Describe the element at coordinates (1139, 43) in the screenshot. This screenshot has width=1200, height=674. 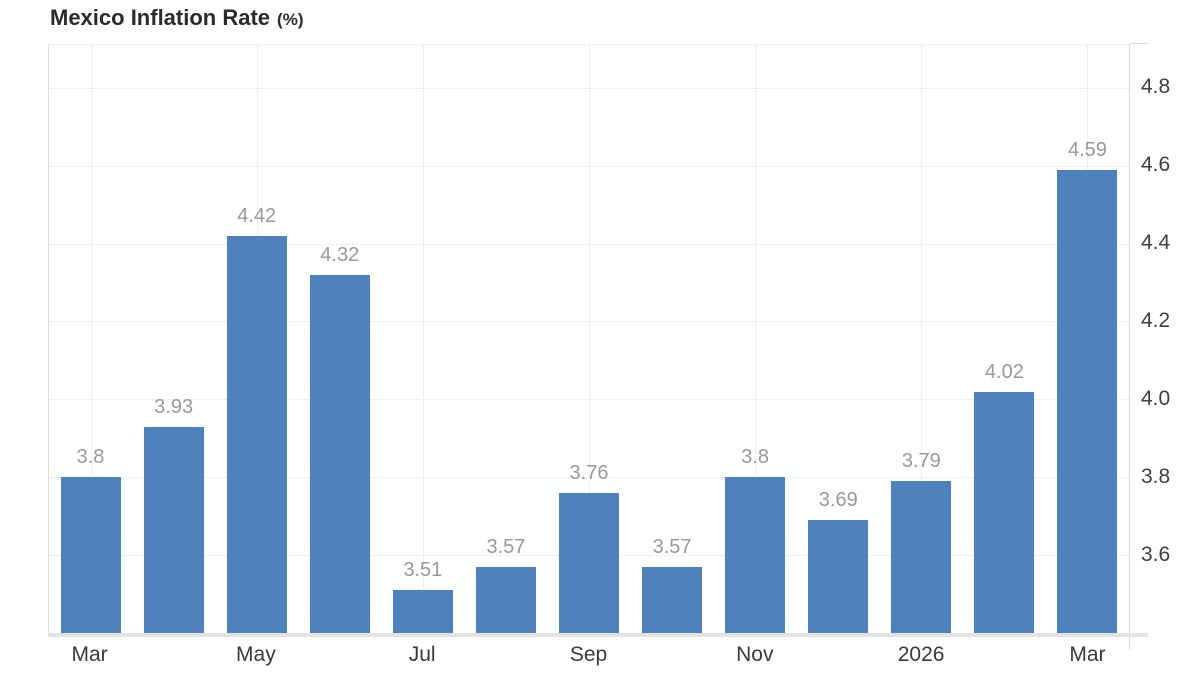
I see `y-axis-top-tick` at that location.